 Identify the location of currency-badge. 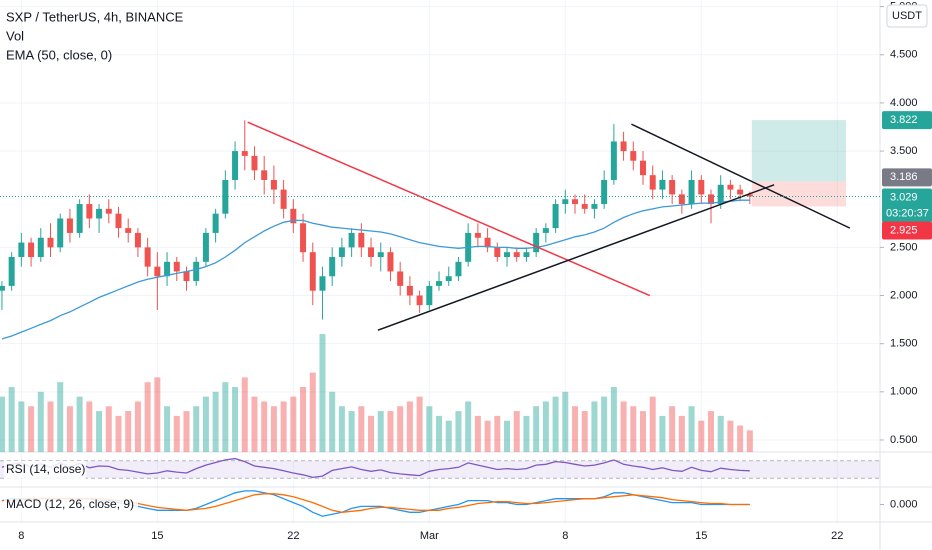
(907, 16).